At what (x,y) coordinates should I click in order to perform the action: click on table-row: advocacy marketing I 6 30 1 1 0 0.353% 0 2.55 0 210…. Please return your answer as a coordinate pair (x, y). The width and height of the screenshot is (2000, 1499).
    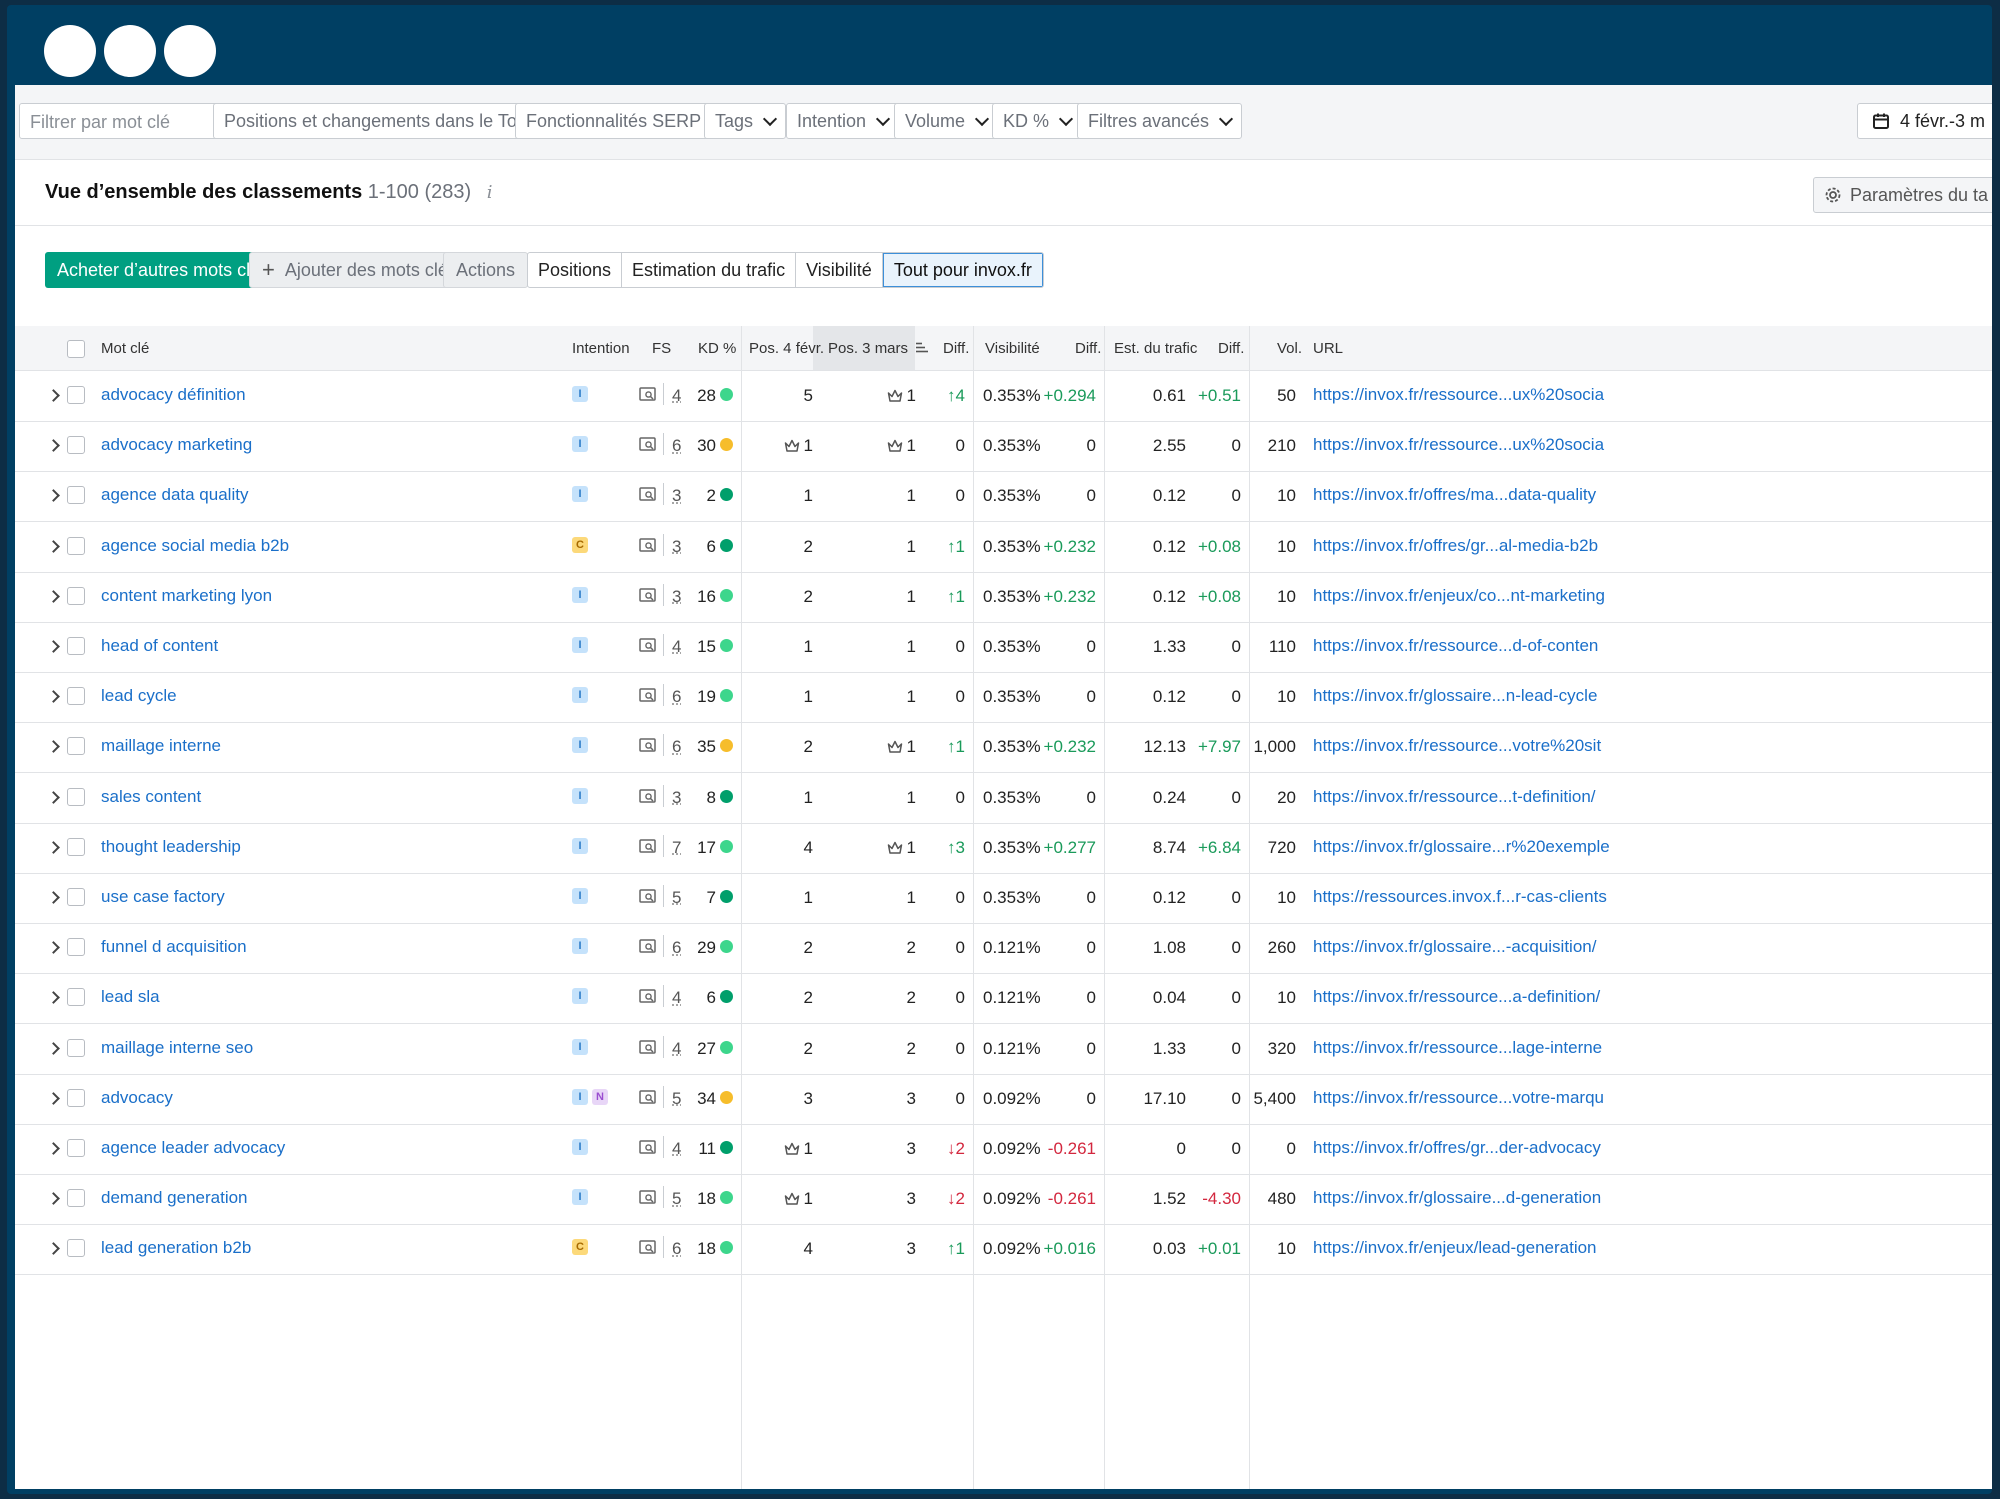
    Looking at the image, I should click on (1003, 447).